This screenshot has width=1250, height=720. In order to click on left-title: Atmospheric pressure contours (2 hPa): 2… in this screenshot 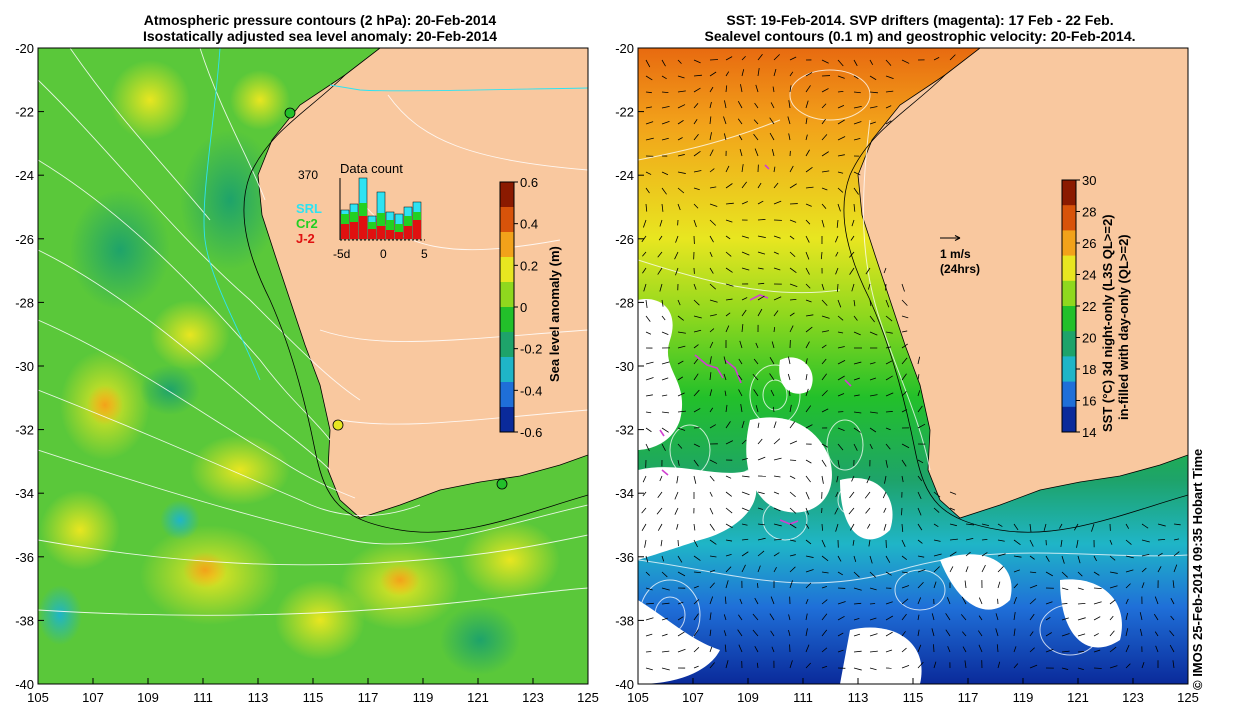, I will do `click(320, 28)`.